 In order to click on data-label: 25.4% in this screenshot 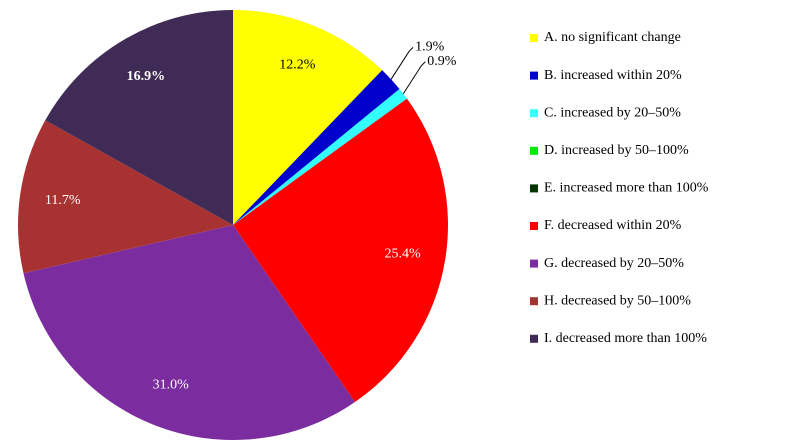, I will do `click(402, 253)`.